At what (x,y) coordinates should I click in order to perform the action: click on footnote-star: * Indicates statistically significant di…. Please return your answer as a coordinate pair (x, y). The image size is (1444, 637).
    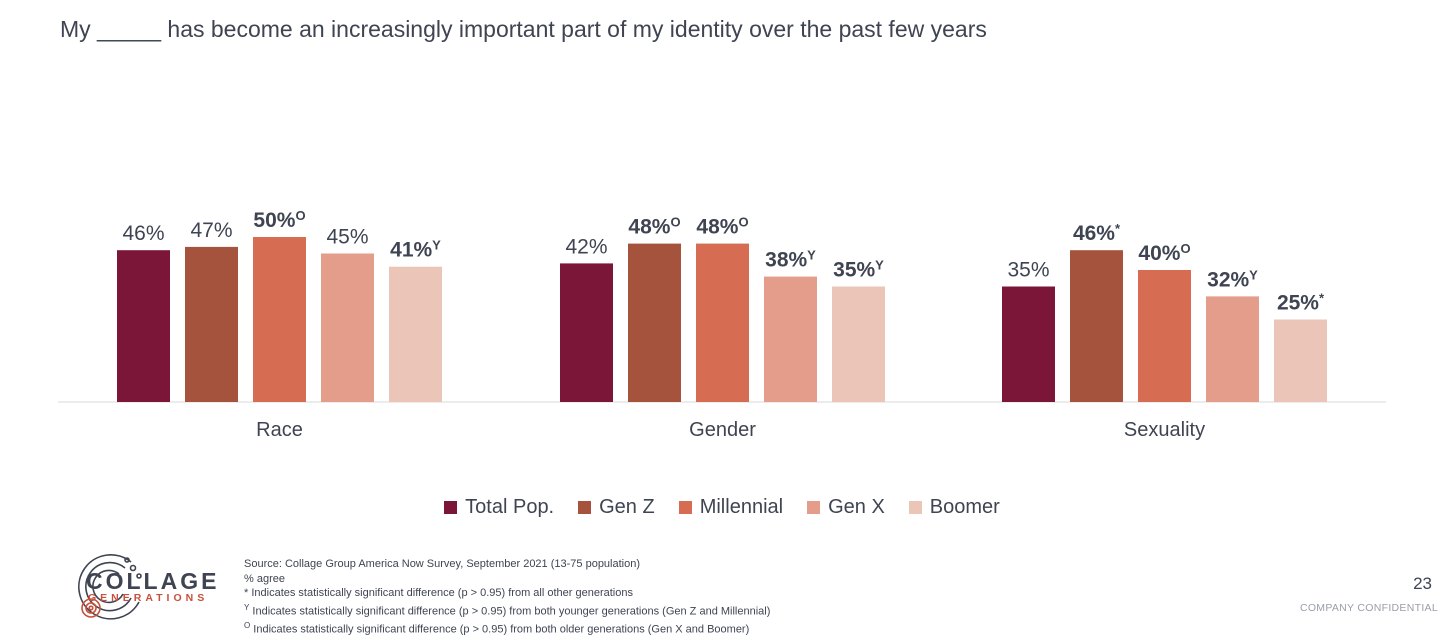
    Looking at the image, I should click on (438, 593).